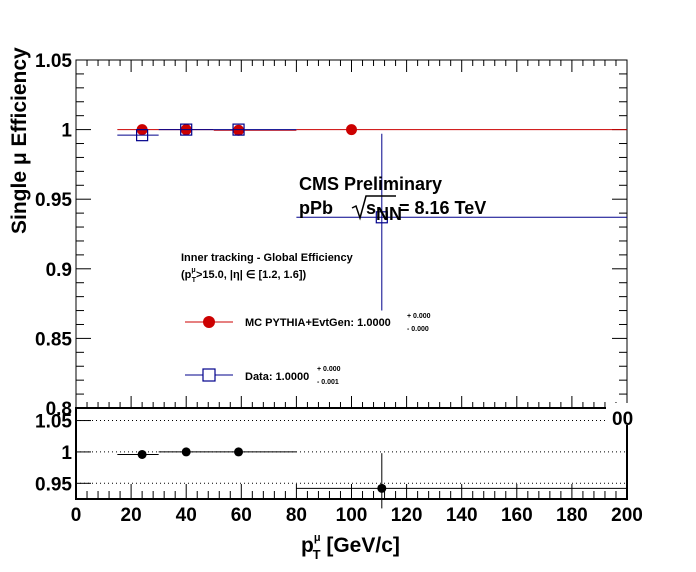 The height and width of the screenshot is (572, 696). I want to click on y-axis-title: Single μ Efficiency, so click(19, 140).